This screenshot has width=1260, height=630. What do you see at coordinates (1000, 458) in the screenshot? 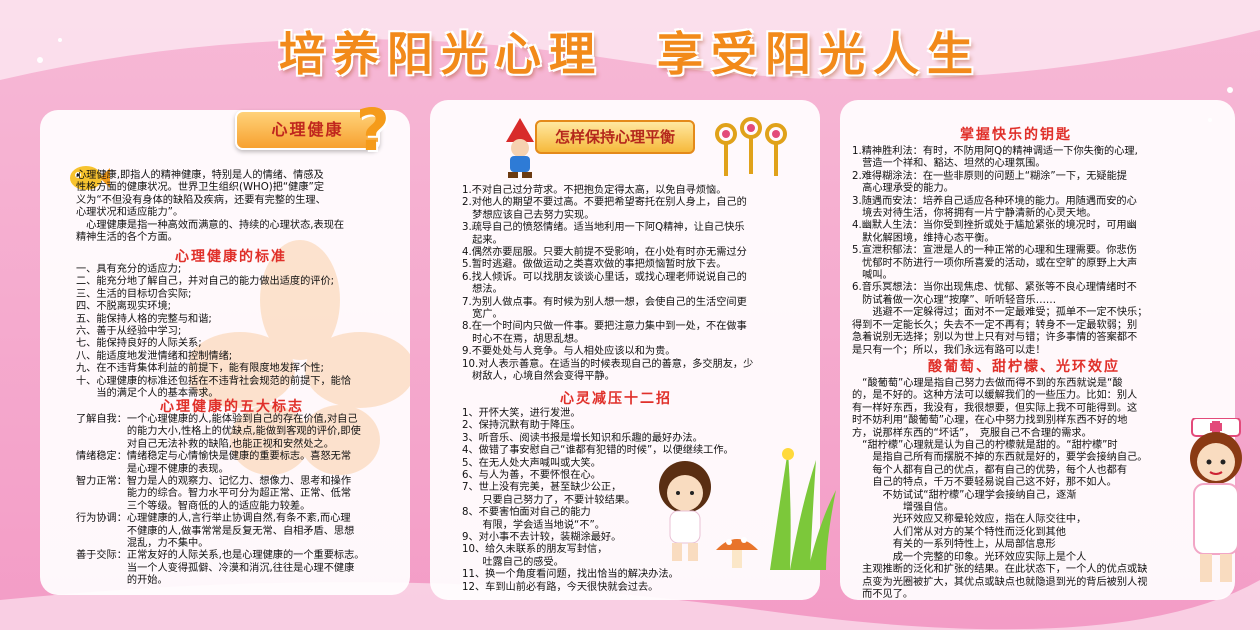
I see `text-line: 是指自己所有而摆脱不掉的东西就是好的，要学会接纳自己。` at bounding box center [1000, 458].